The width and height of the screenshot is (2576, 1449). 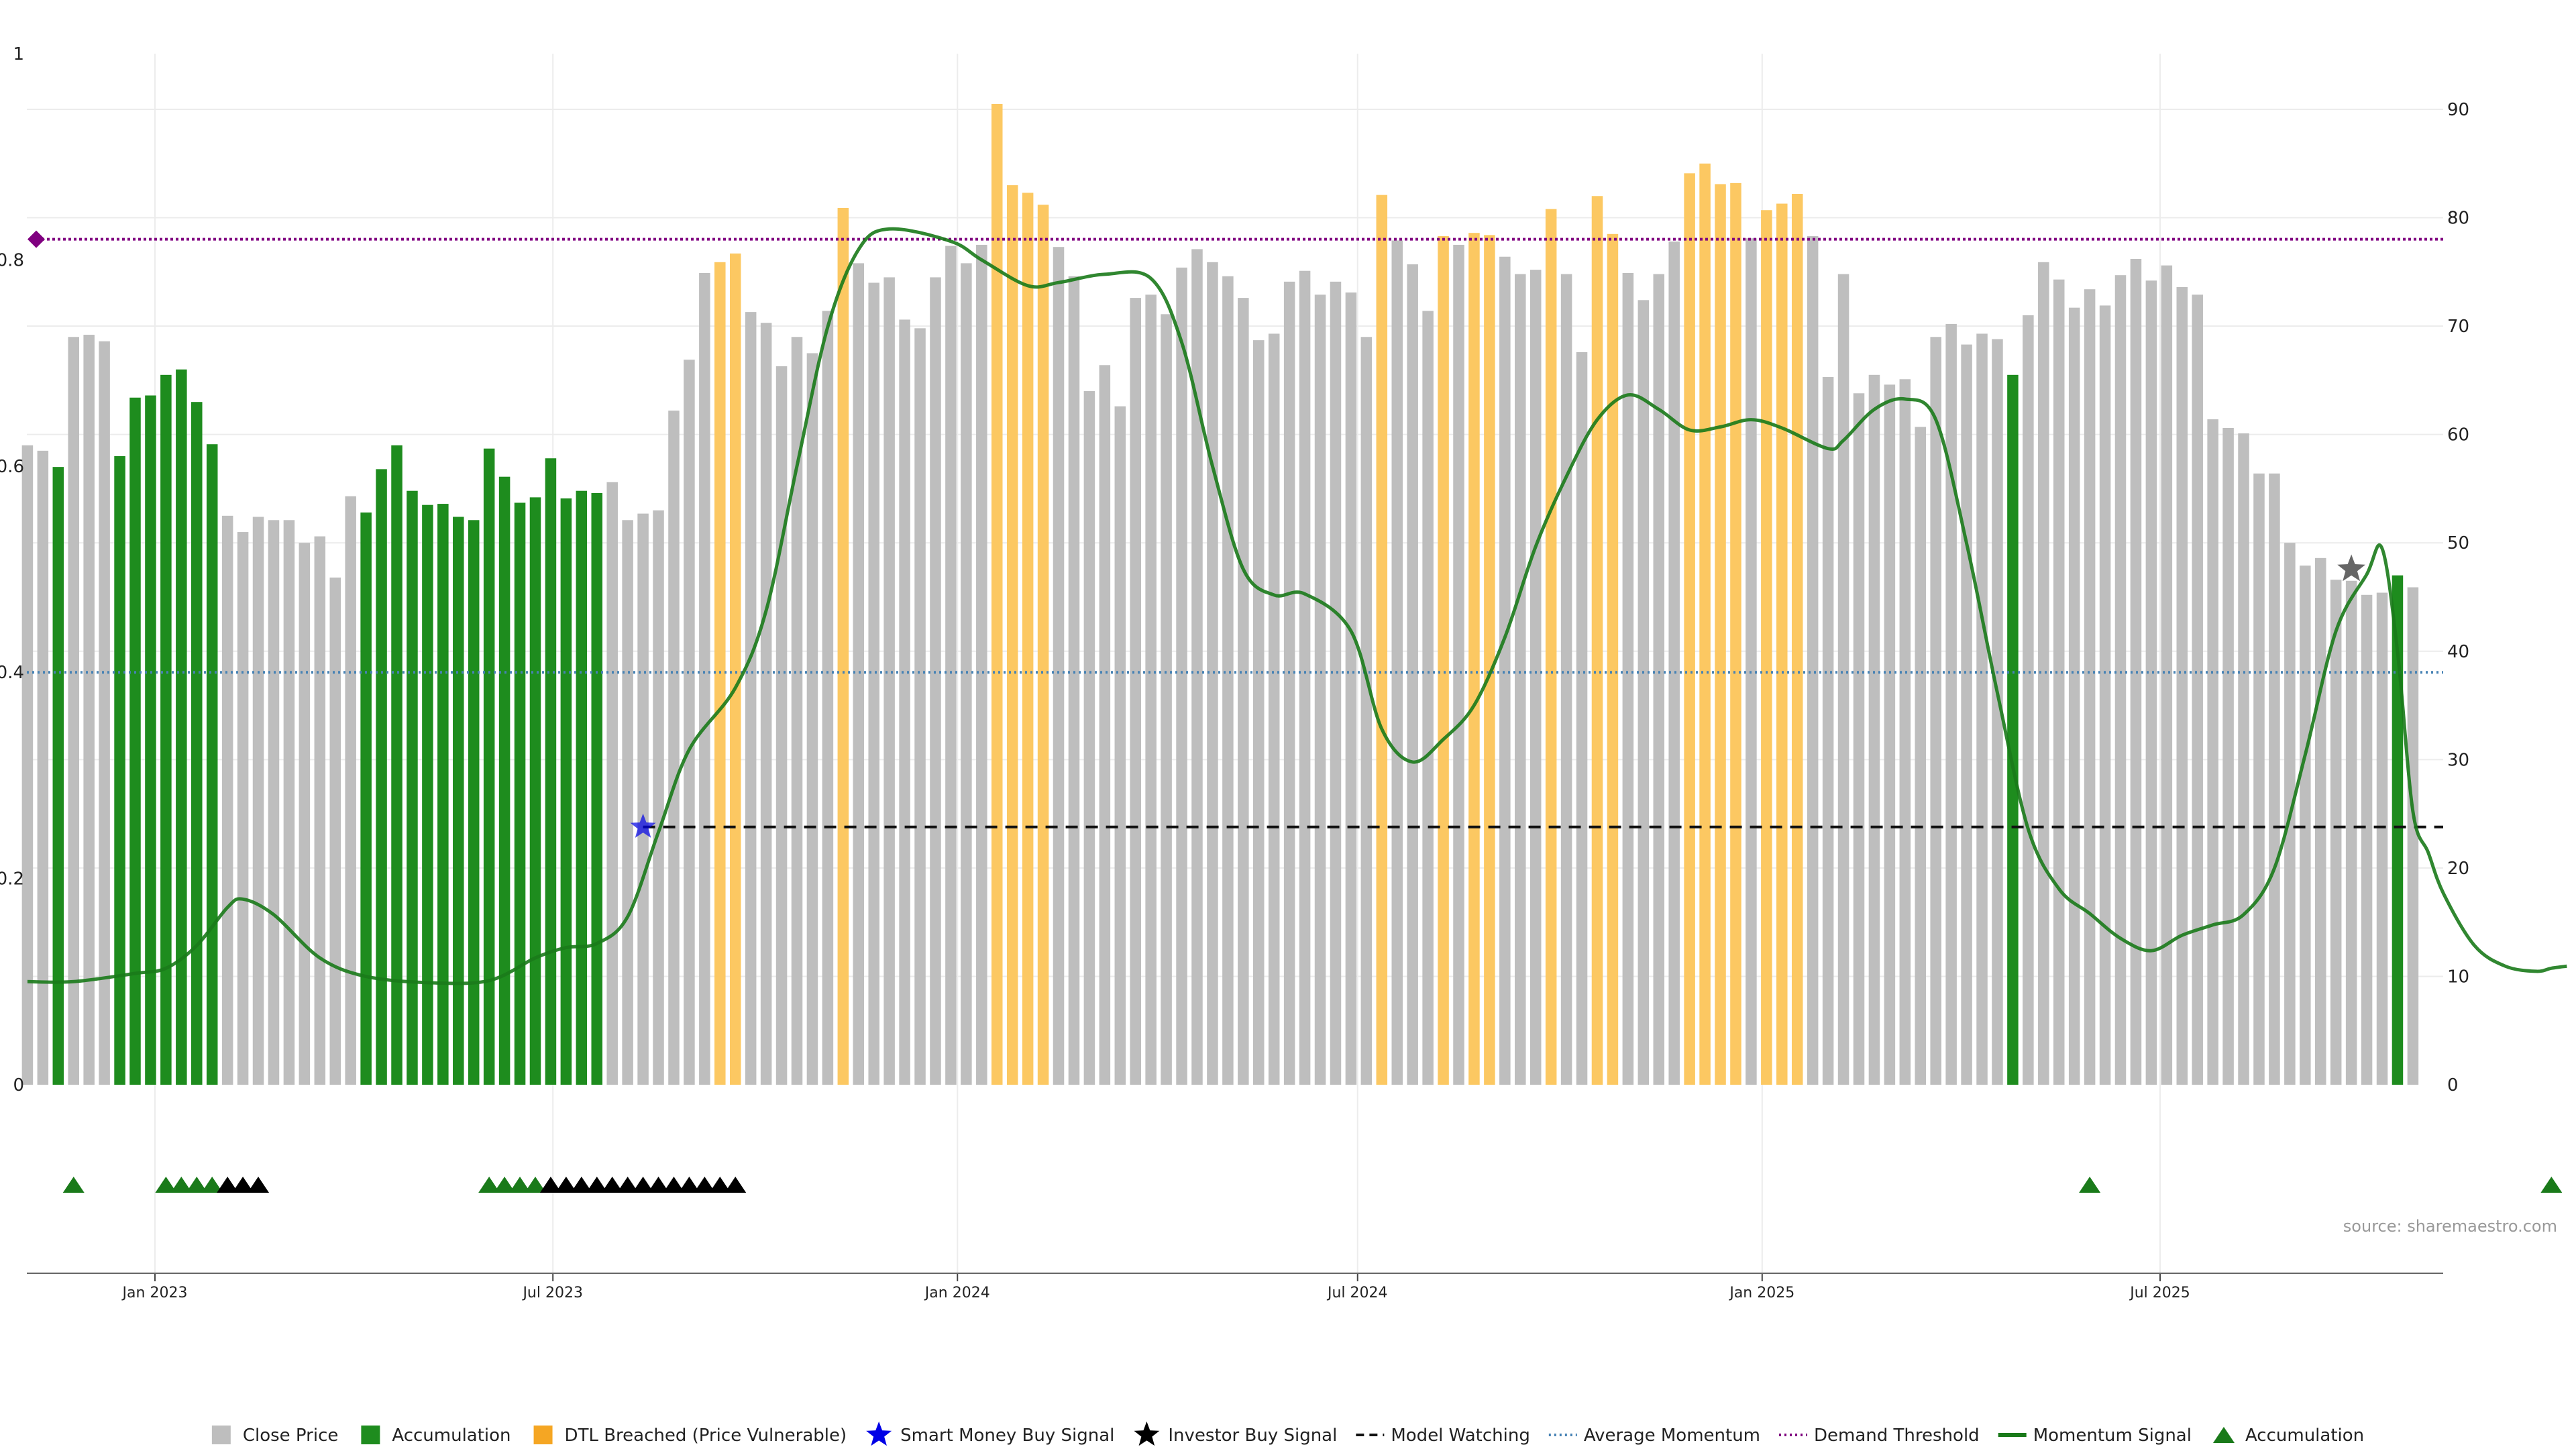 I want to click on legend-item-dtl: DTL Breached (Price Vulnerable), so click(x=690, y=1436).